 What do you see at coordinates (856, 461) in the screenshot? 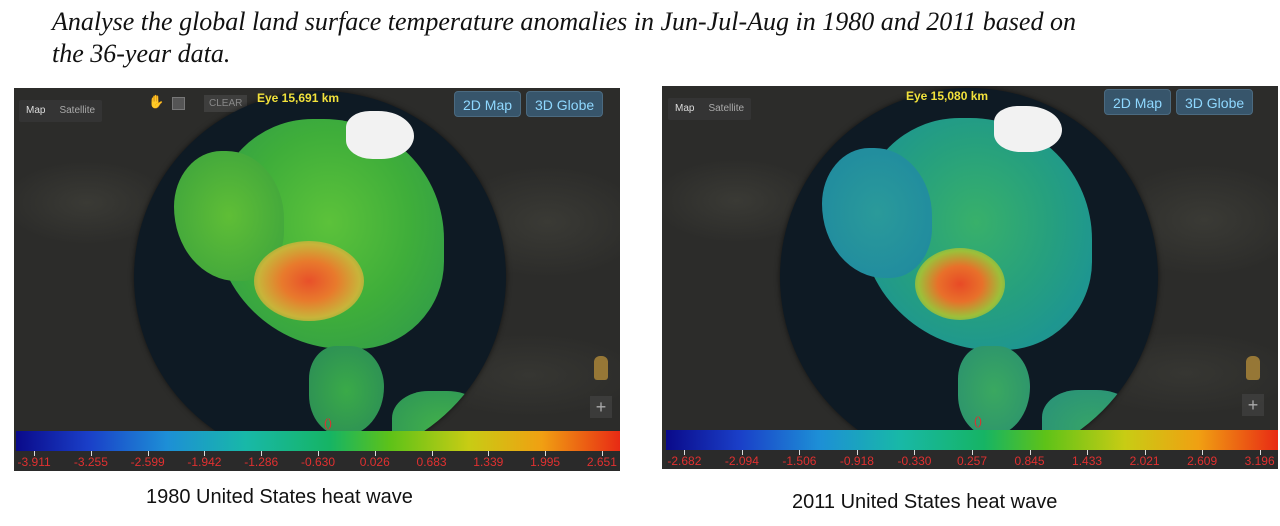
I see `colorbar-tick-label: -0.918` at bounding box center [856, 461].